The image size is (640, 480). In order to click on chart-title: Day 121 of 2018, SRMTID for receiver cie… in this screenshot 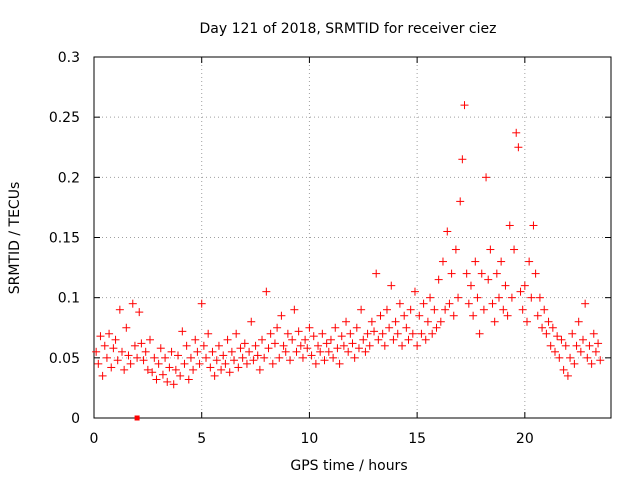, I will do `click(348, 29)`.